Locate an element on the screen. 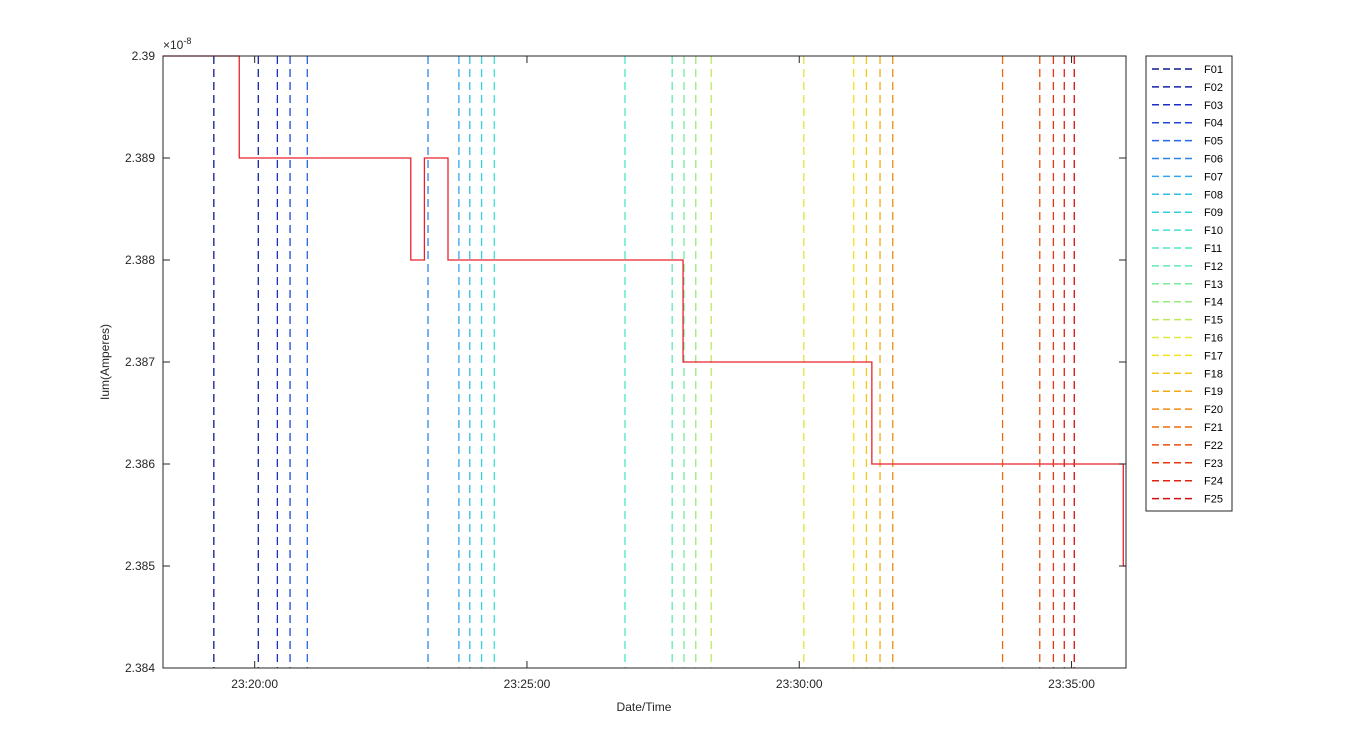 The image size is (1350, 750). legend-item-f12: F12 is located at coordinates (1187, 267).